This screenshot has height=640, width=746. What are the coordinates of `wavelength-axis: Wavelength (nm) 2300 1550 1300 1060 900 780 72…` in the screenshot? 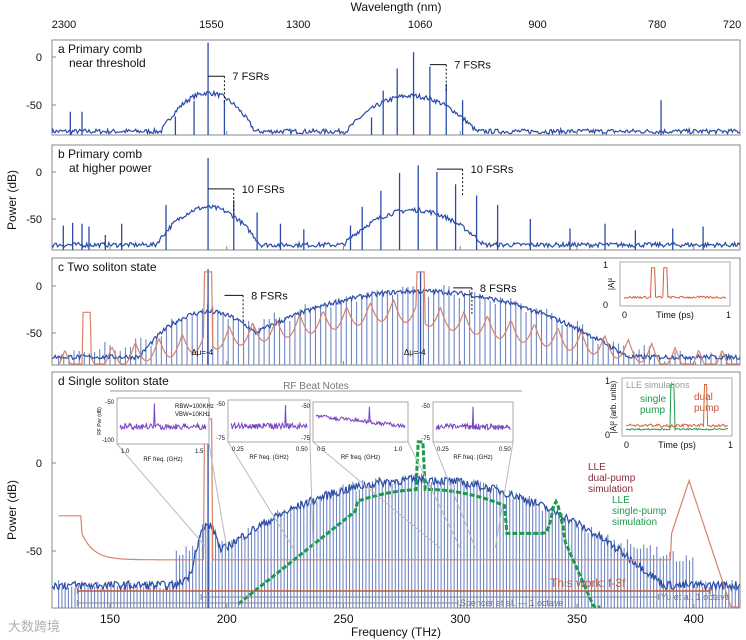 It's located at (396, 15).